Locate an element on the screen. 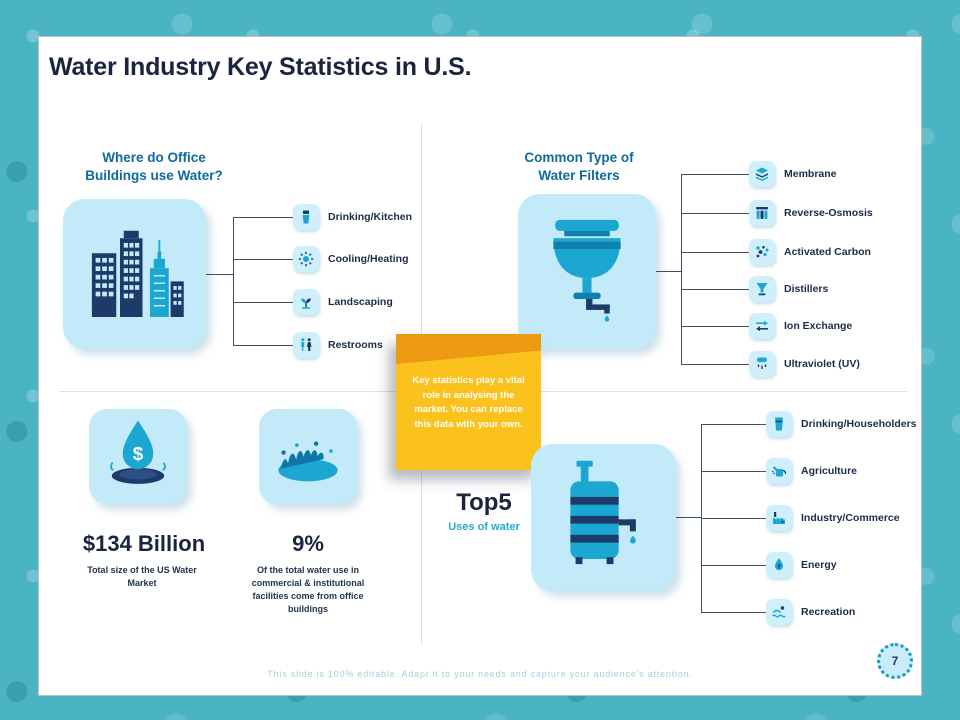 Image resolution: width=960 pixels, height=720 pixels. list-item: Restrooms is located at coordinates (338, 345).